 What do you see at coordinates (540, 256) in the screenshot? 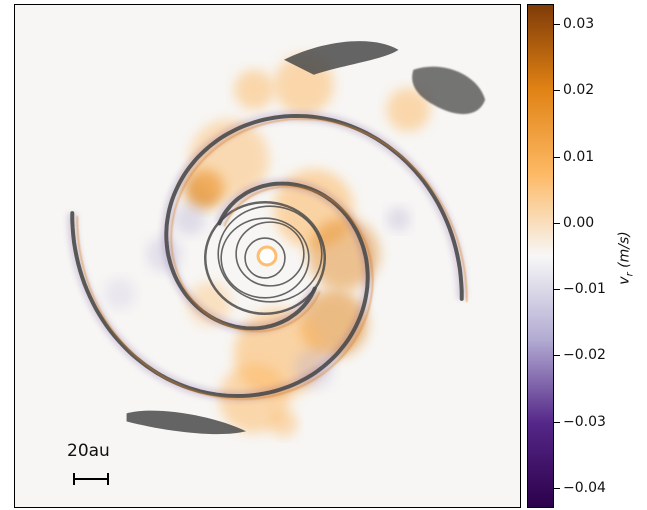
I see `colorbar` at bounding box center [540, 256].